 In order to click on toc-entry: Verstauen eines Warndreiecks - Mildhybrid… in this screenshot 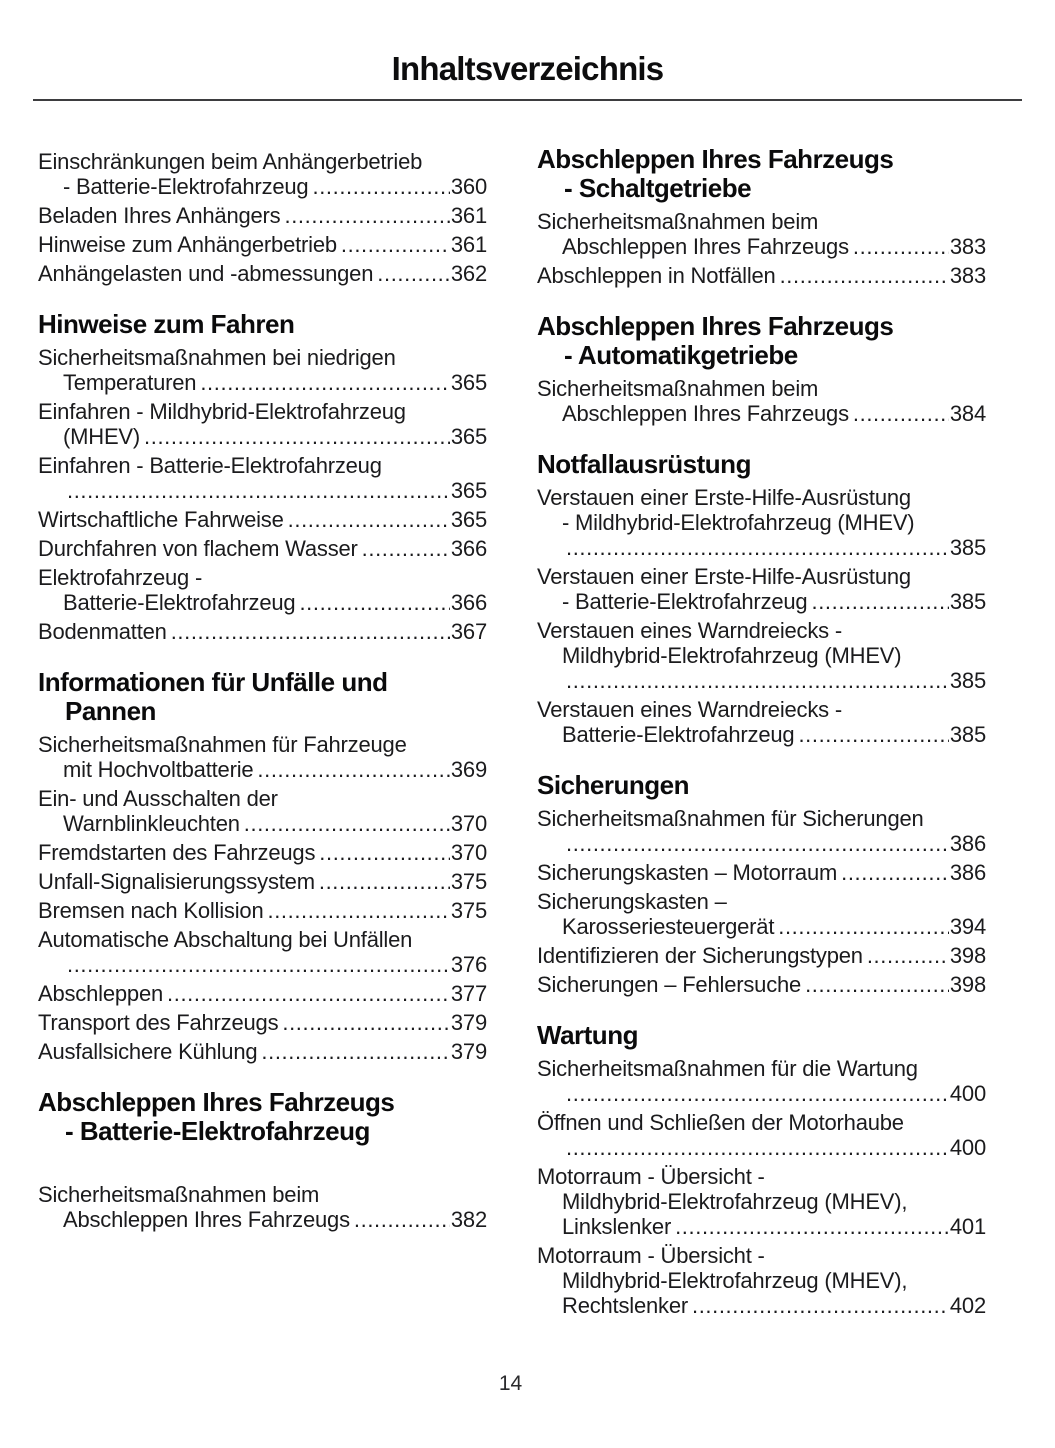, I will do `click(761, 655)`.